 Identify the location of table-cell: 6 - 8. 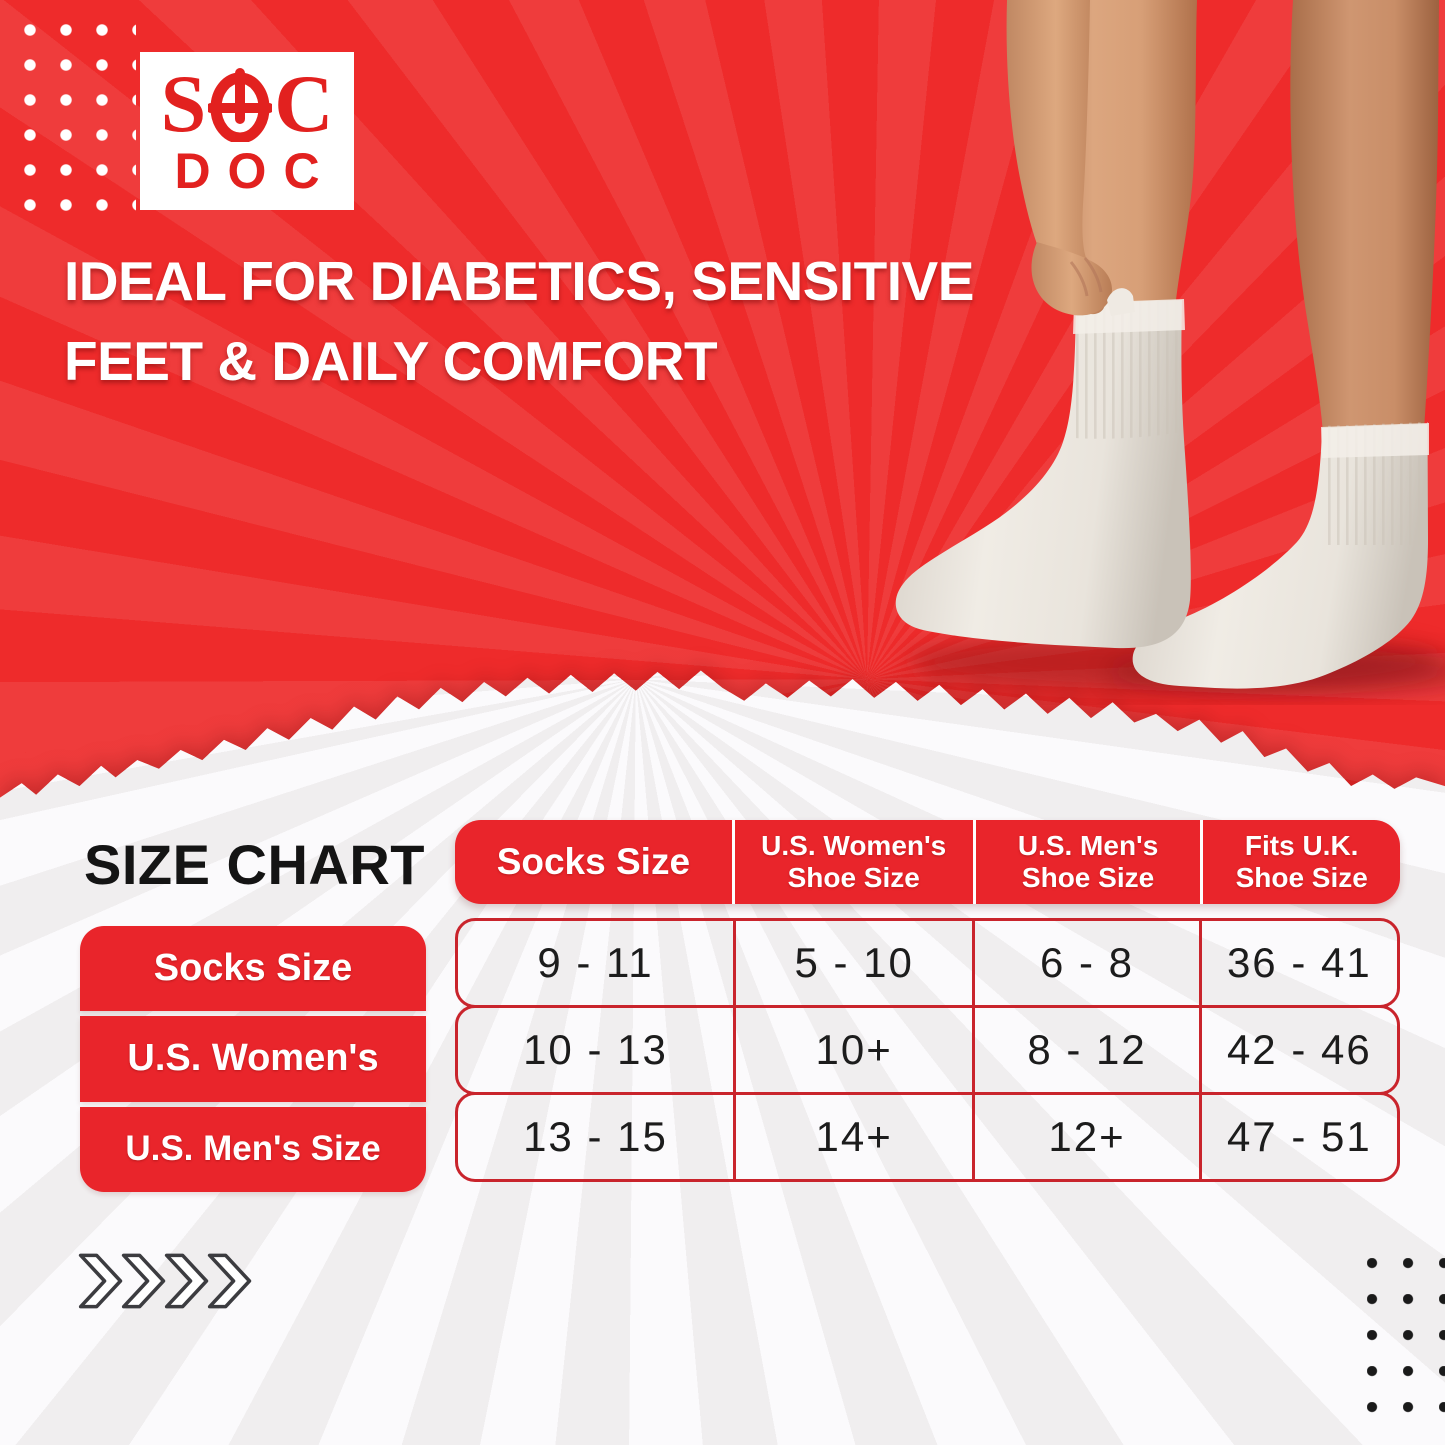
(1088, 963).